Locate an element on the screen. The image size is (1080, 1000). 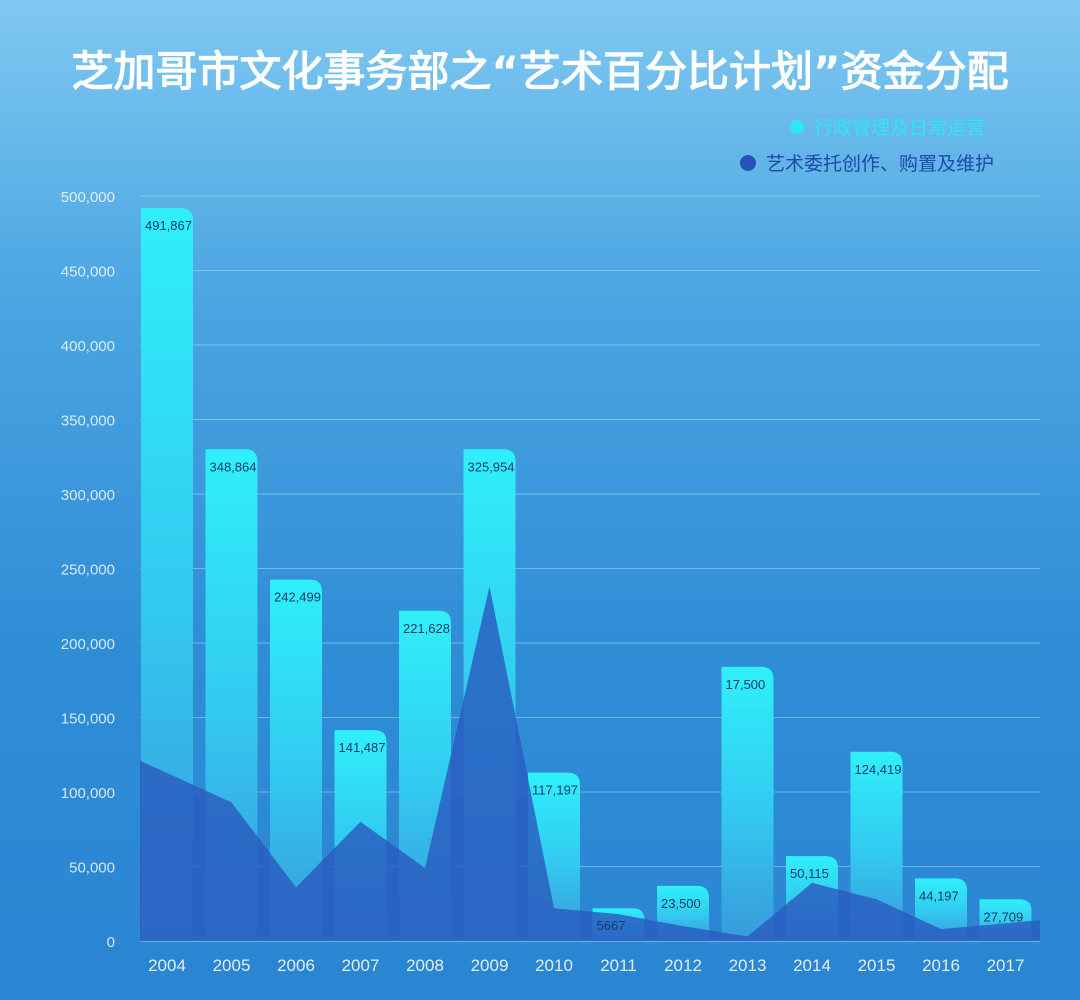
legend: 行政管理及日常运营 艺术委托创作、购置及维护 is located at coordinates (867, 146).